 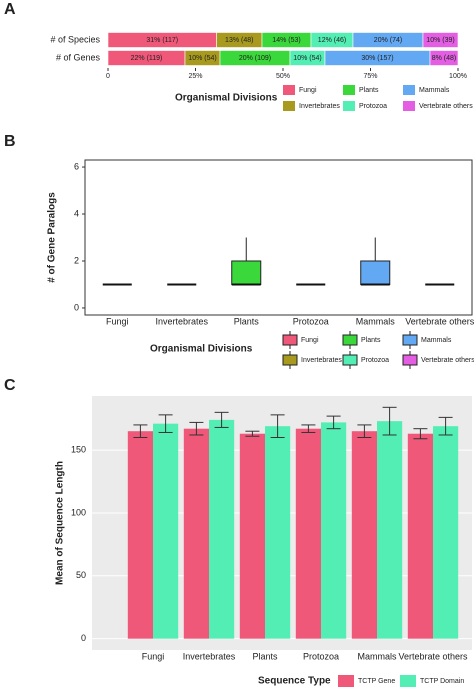 I want to click on x-tick-label: 0, so click(x=108, y=76).